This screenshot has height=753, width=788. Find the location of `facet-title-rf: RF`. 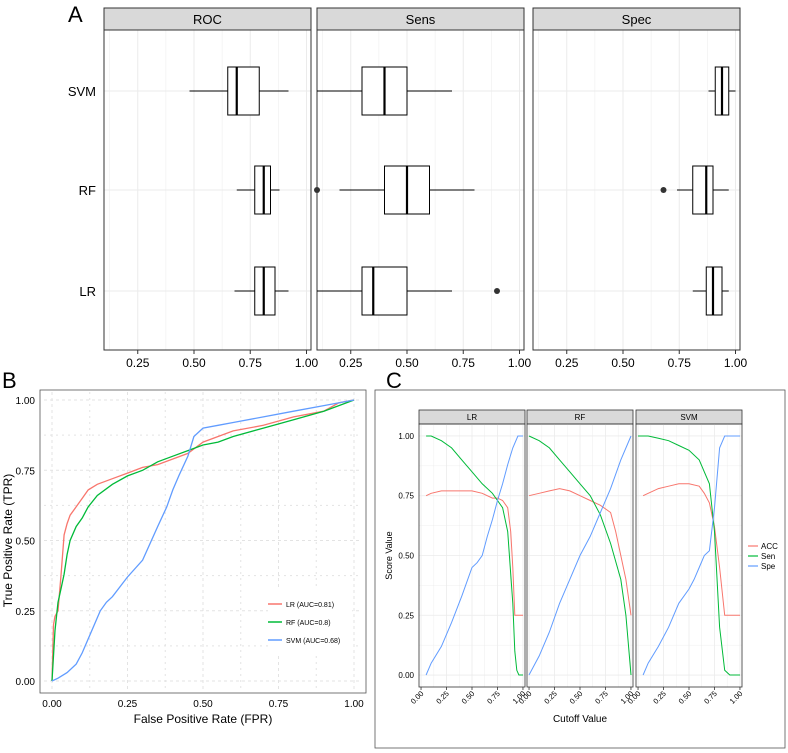

facet-title-rf: RF is located at coordinates (580, 417).